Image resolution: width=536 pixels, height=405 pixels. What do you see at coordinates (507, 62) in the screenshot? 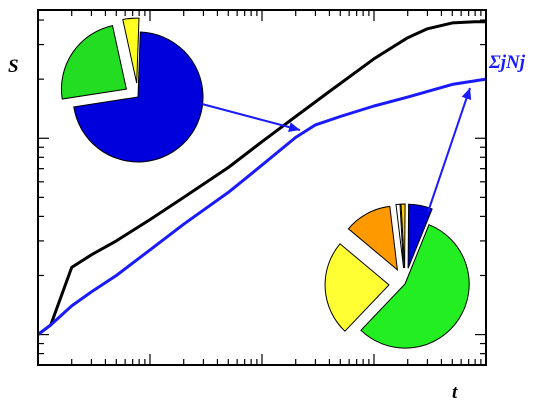
I see `series-label-blue: ΣjNj` at bounding box center [507, 62].